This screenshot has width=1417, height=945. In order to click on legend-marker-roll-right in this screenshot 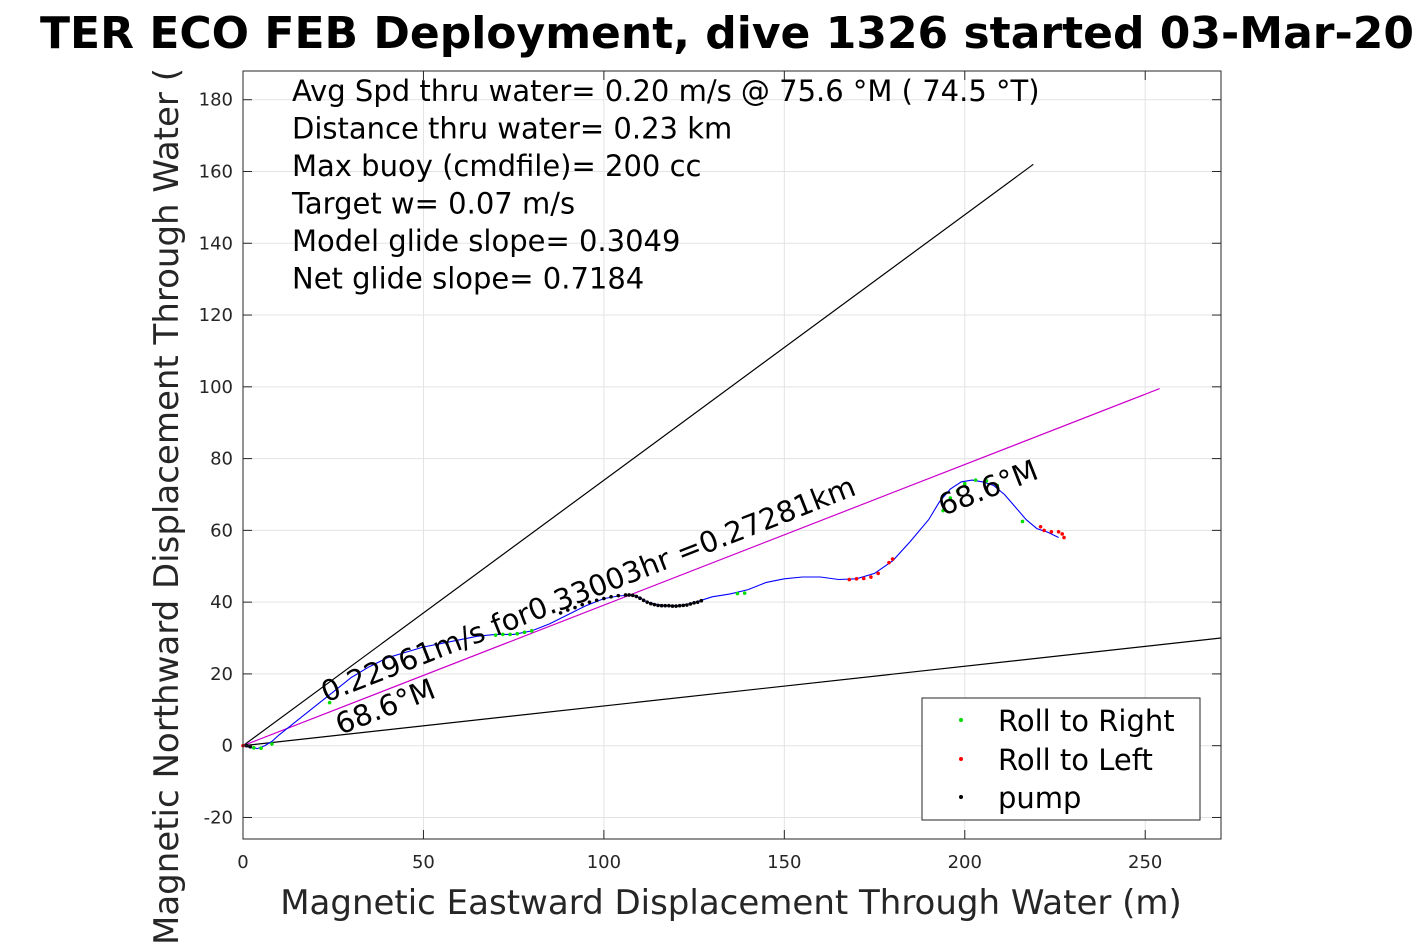, I will do `click(961, 720)`.